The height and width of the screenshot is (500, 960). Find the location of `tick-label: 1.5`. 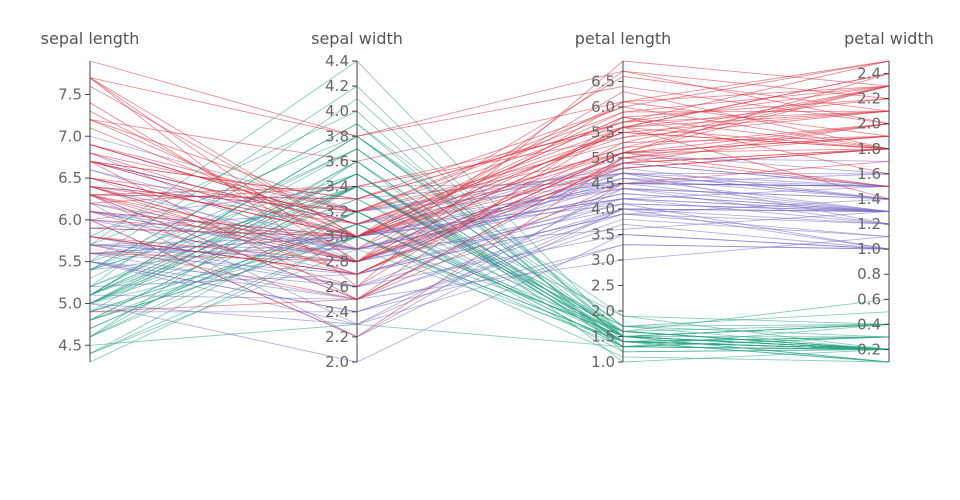

tick-label: 1.5 is located at coordinates (603, 336).